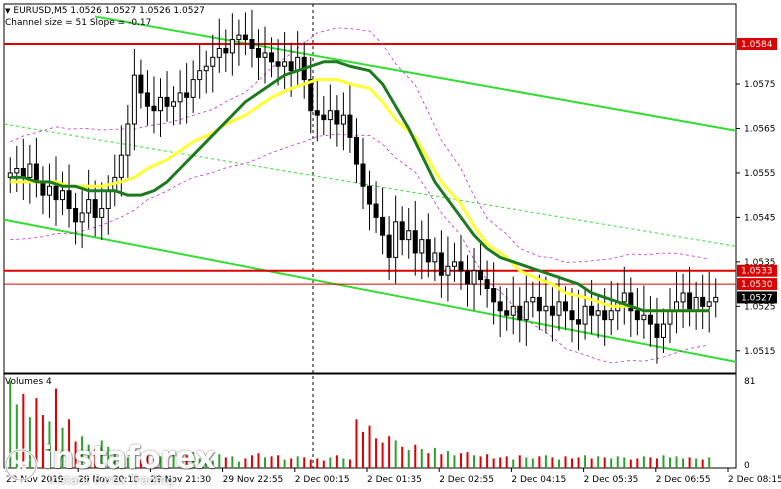 This screenshot has height=489, width=781. I want to click on time-tick-label: 2 Dec 01:35, so click(394, 480).